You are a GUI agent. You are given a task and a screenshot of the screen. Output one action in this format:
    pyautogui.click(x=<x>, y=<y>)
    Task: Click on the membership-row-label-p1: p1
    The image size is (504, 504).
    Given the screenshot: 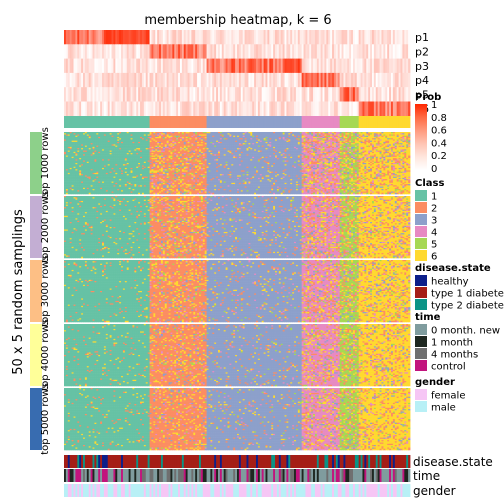 What is the action you would take?
    pyautogui.click(x=422, y=37)
    